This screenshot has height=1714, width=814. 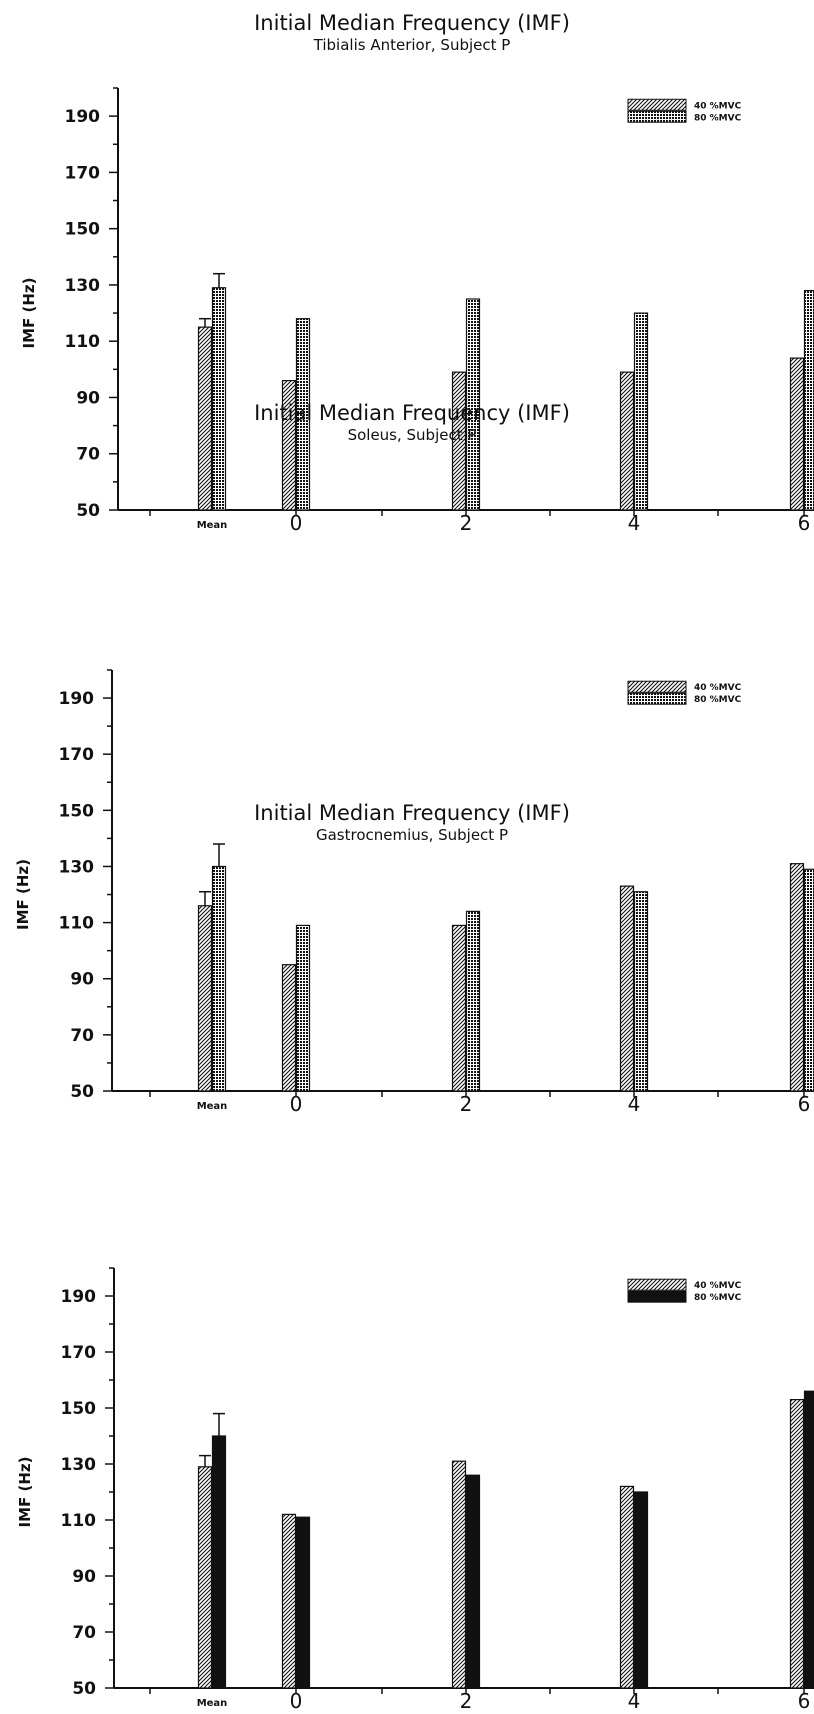 What do you see at coordinates (412, 835) in the screenshot?
I see `chart-subtitle: Gastrocnemius, Subject P` at bounding box center [412, 835].